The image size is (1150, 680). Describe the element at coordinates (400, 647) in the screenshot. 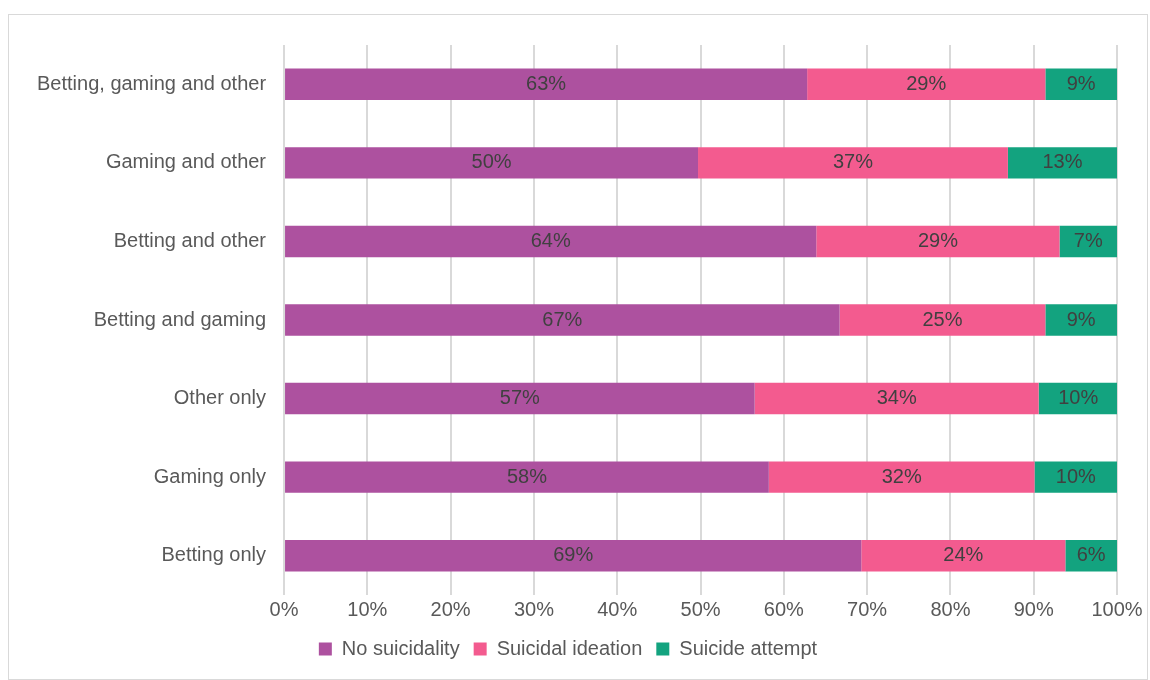

I see `legend-label: No suicidality` at that location.